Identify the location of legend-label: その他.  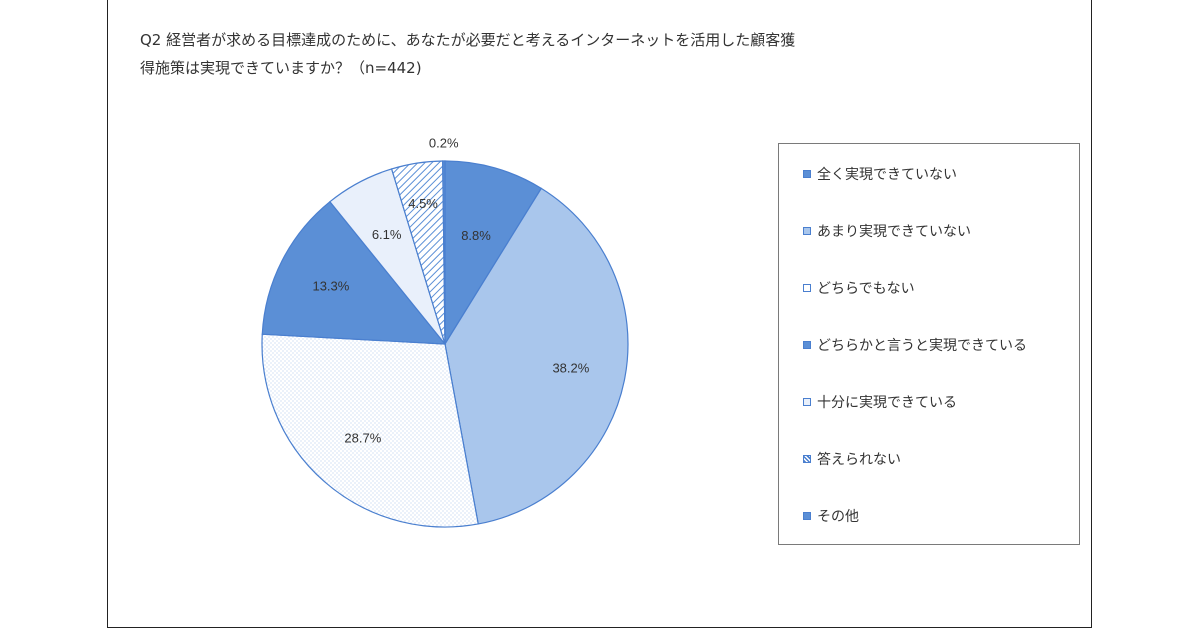
(838, 517).